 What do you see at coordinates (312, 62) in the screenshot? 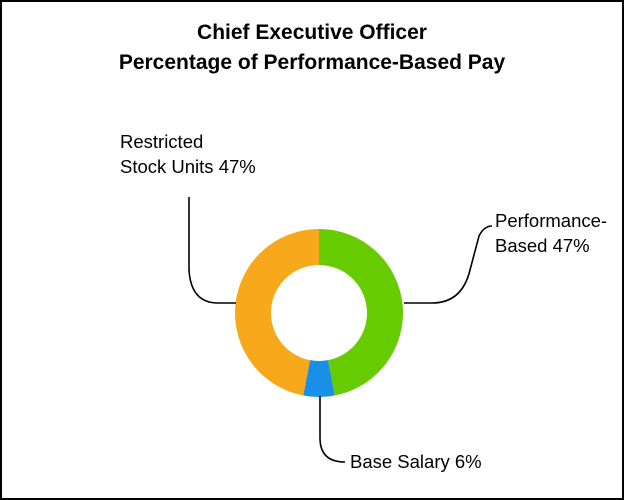
I see `chart-subtitle: Percentage of Performance-Based Pay` at bounding box center [312, 62].